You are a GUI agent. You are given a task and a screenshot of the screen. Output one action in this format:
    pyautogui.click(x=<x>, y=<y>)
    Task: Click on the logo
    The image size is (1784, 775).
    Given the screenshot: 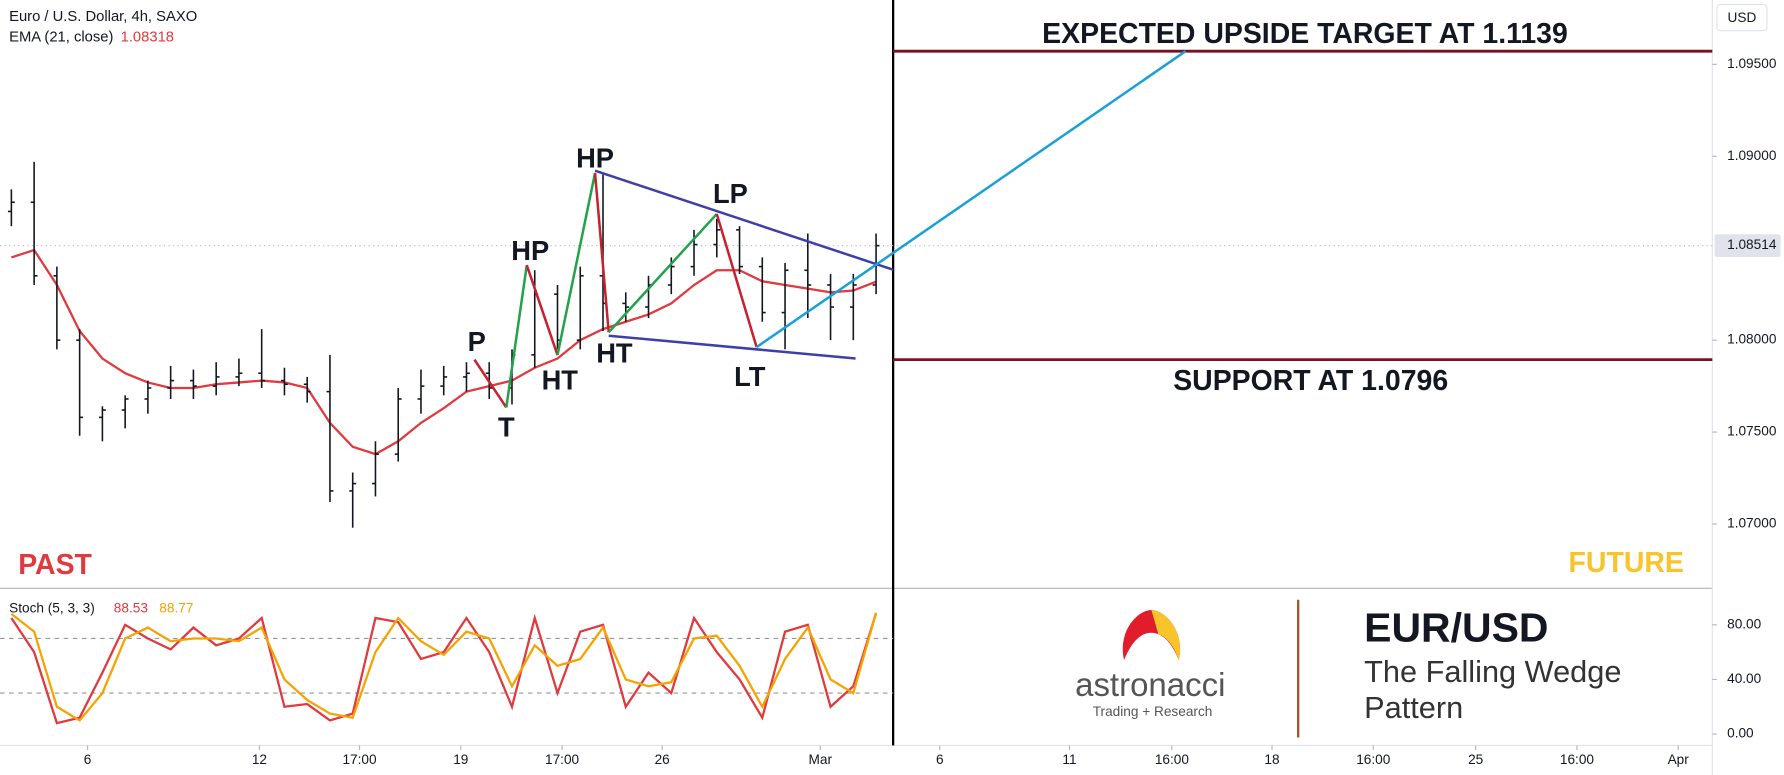 What is the action you would take?
    pyautogui.click(x=1151, y=635)
    